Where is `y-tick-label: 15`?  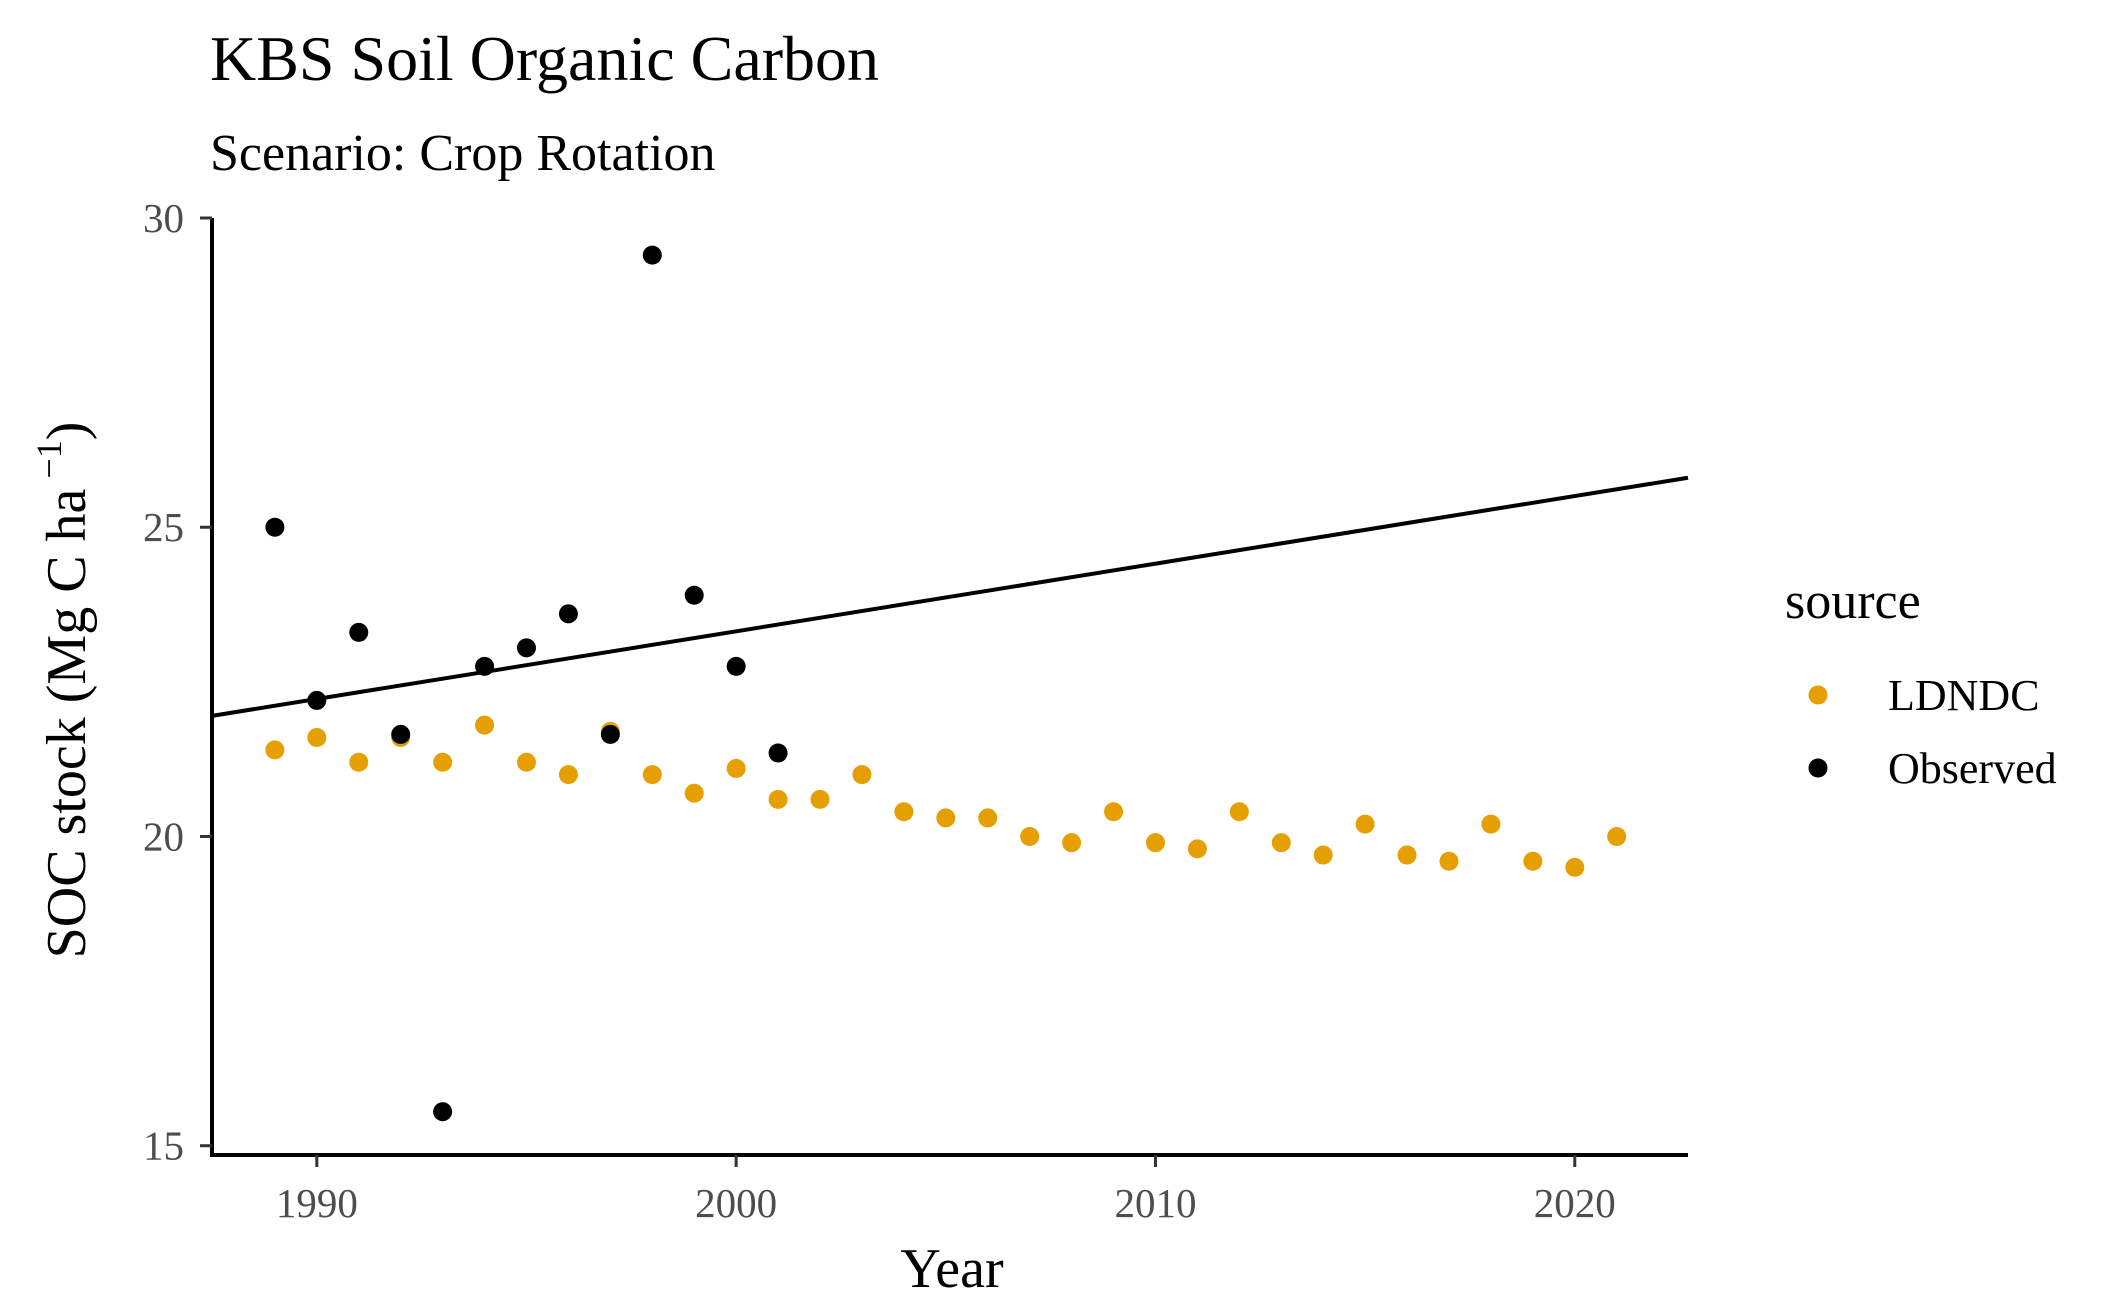
y-tick-label: 15 is located at coordinates (163, 1146).